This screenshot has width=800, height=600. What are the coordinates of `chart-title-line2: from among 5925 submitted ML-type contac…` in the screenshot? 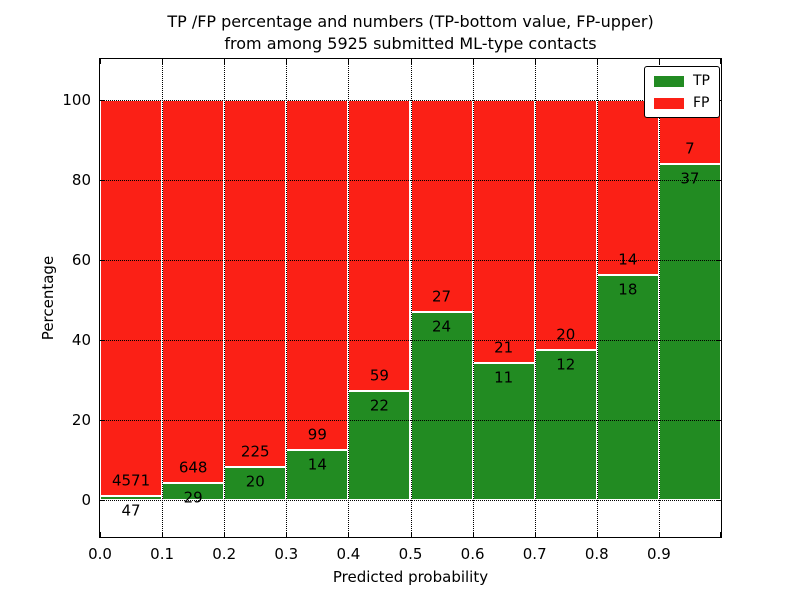 It's located at (410, 43).